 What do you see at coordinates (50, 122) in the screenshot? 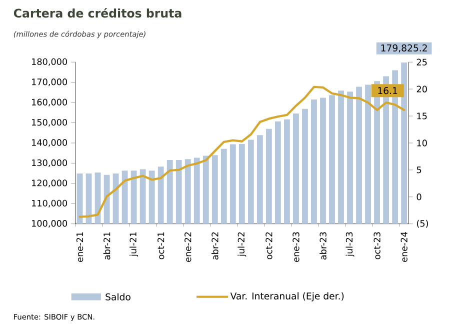
I see `y-tick-label: 150,000` at bounding box center [50, 122].